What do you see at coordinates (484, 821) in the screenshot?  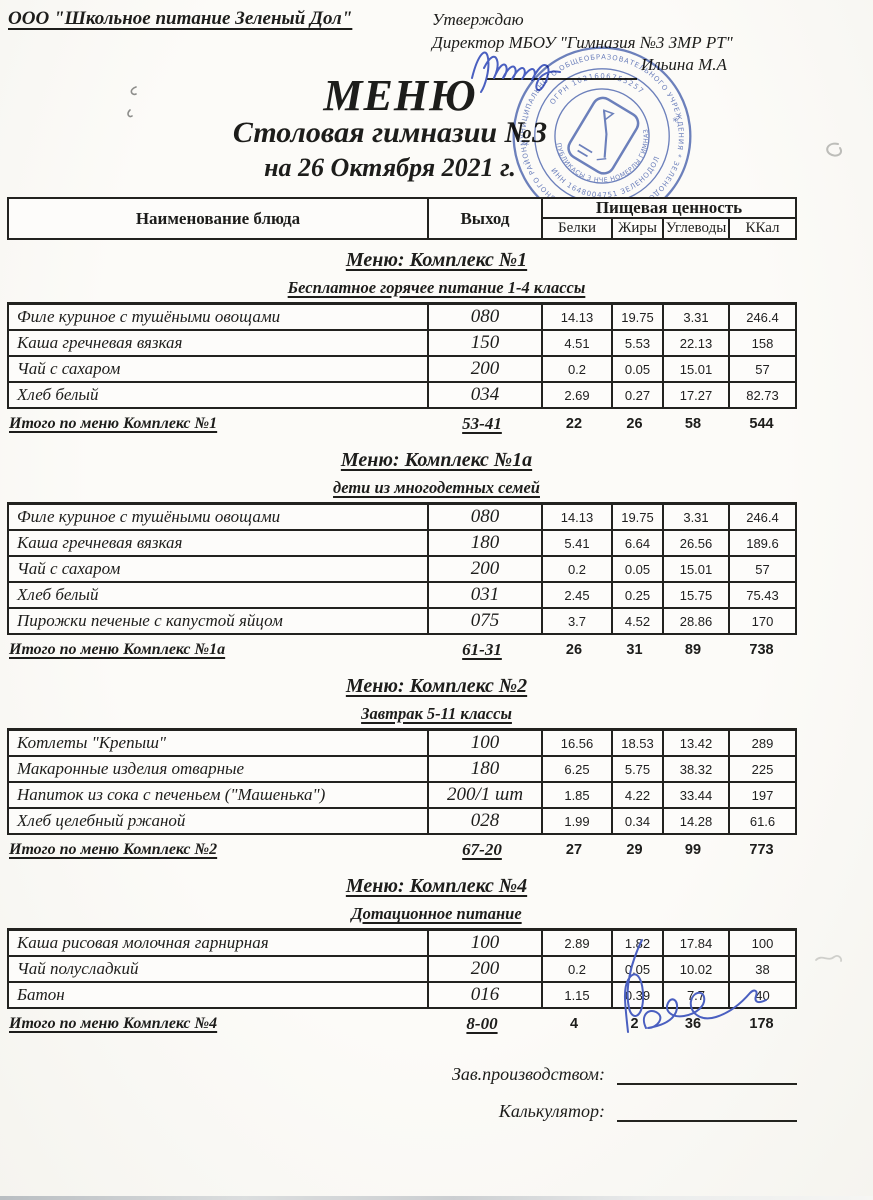 I see `dish-portion: 028` at bounding box center [484, 821].